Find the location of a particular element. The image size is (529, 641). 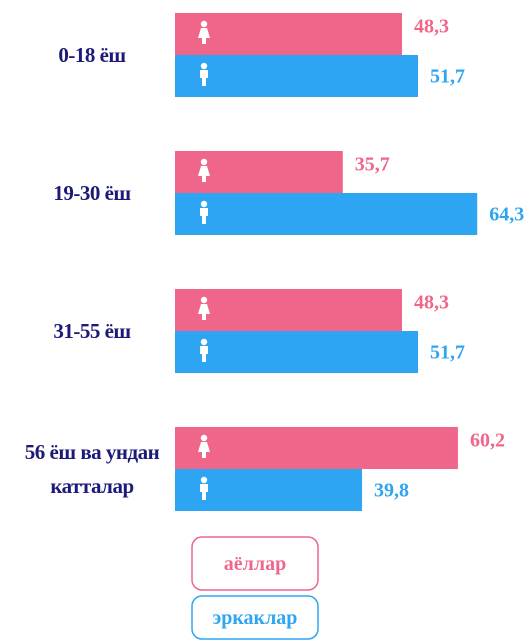

value-label: 64,3 is located at coordinates (506, 215).